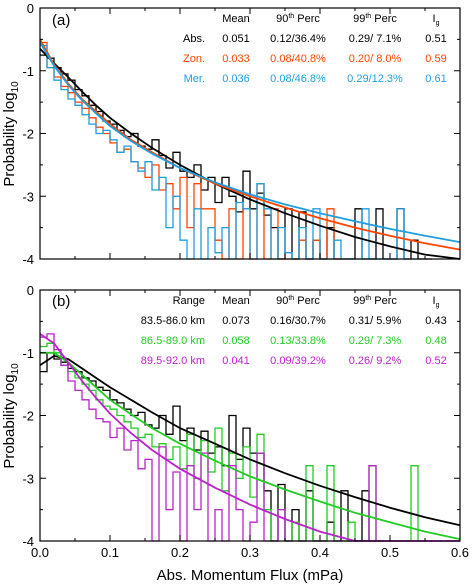  I want to click on table-mean: 0.036, so click(236, 79).